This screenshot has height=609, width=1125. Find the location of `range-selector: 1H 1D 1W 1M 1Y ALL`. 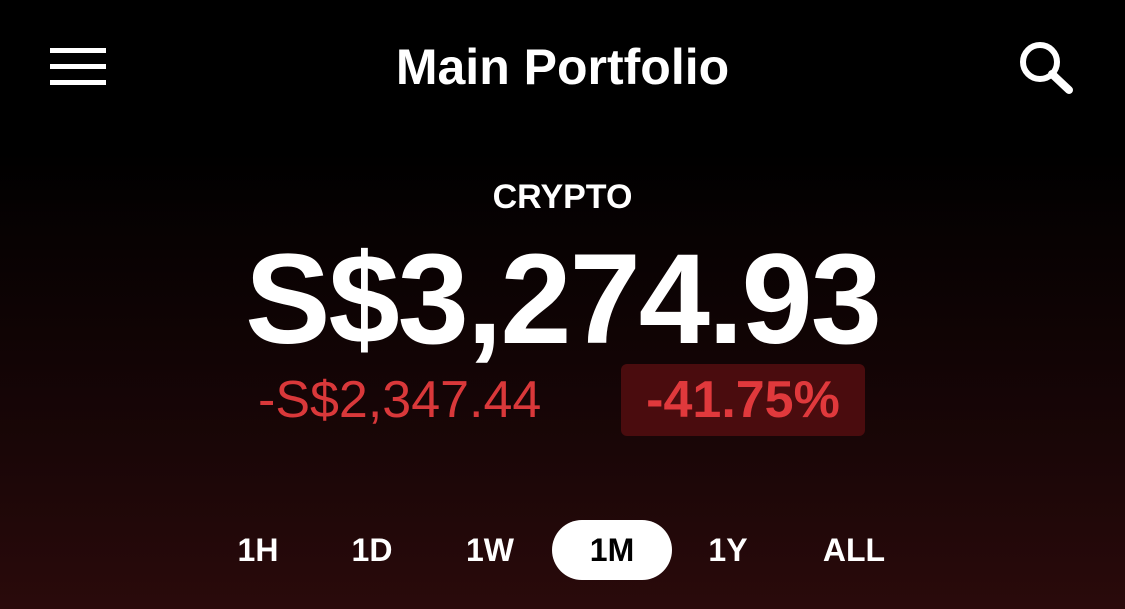

range-selector: 1H 1D 1W 1M 1Y ALL is located at coordinates (562, 550).